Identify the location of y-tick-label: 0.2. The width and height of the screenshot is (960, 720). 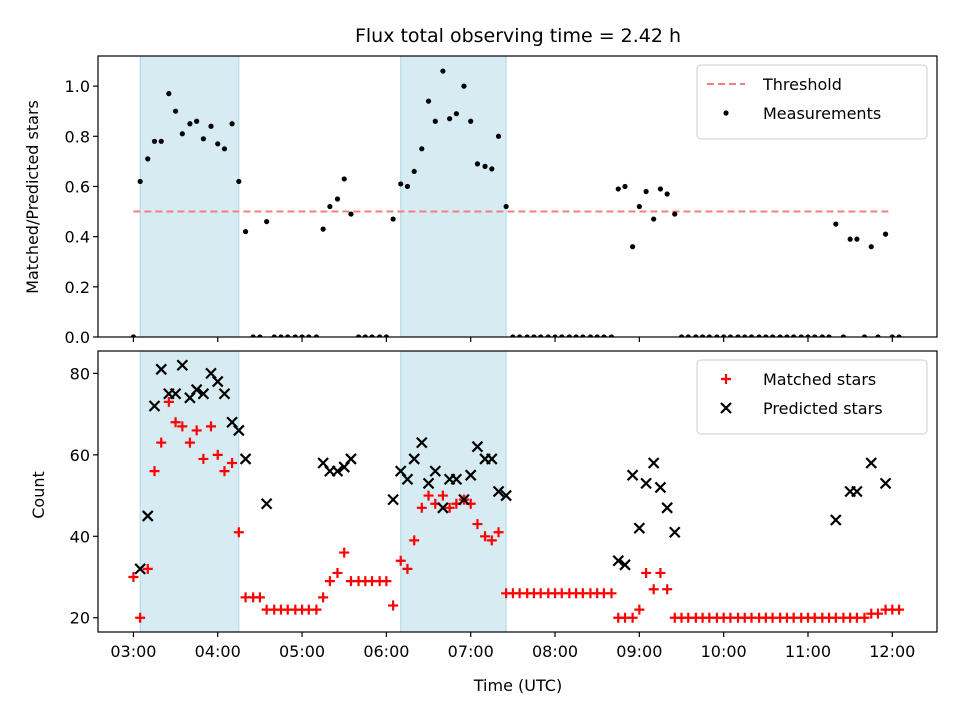
(77, 287).